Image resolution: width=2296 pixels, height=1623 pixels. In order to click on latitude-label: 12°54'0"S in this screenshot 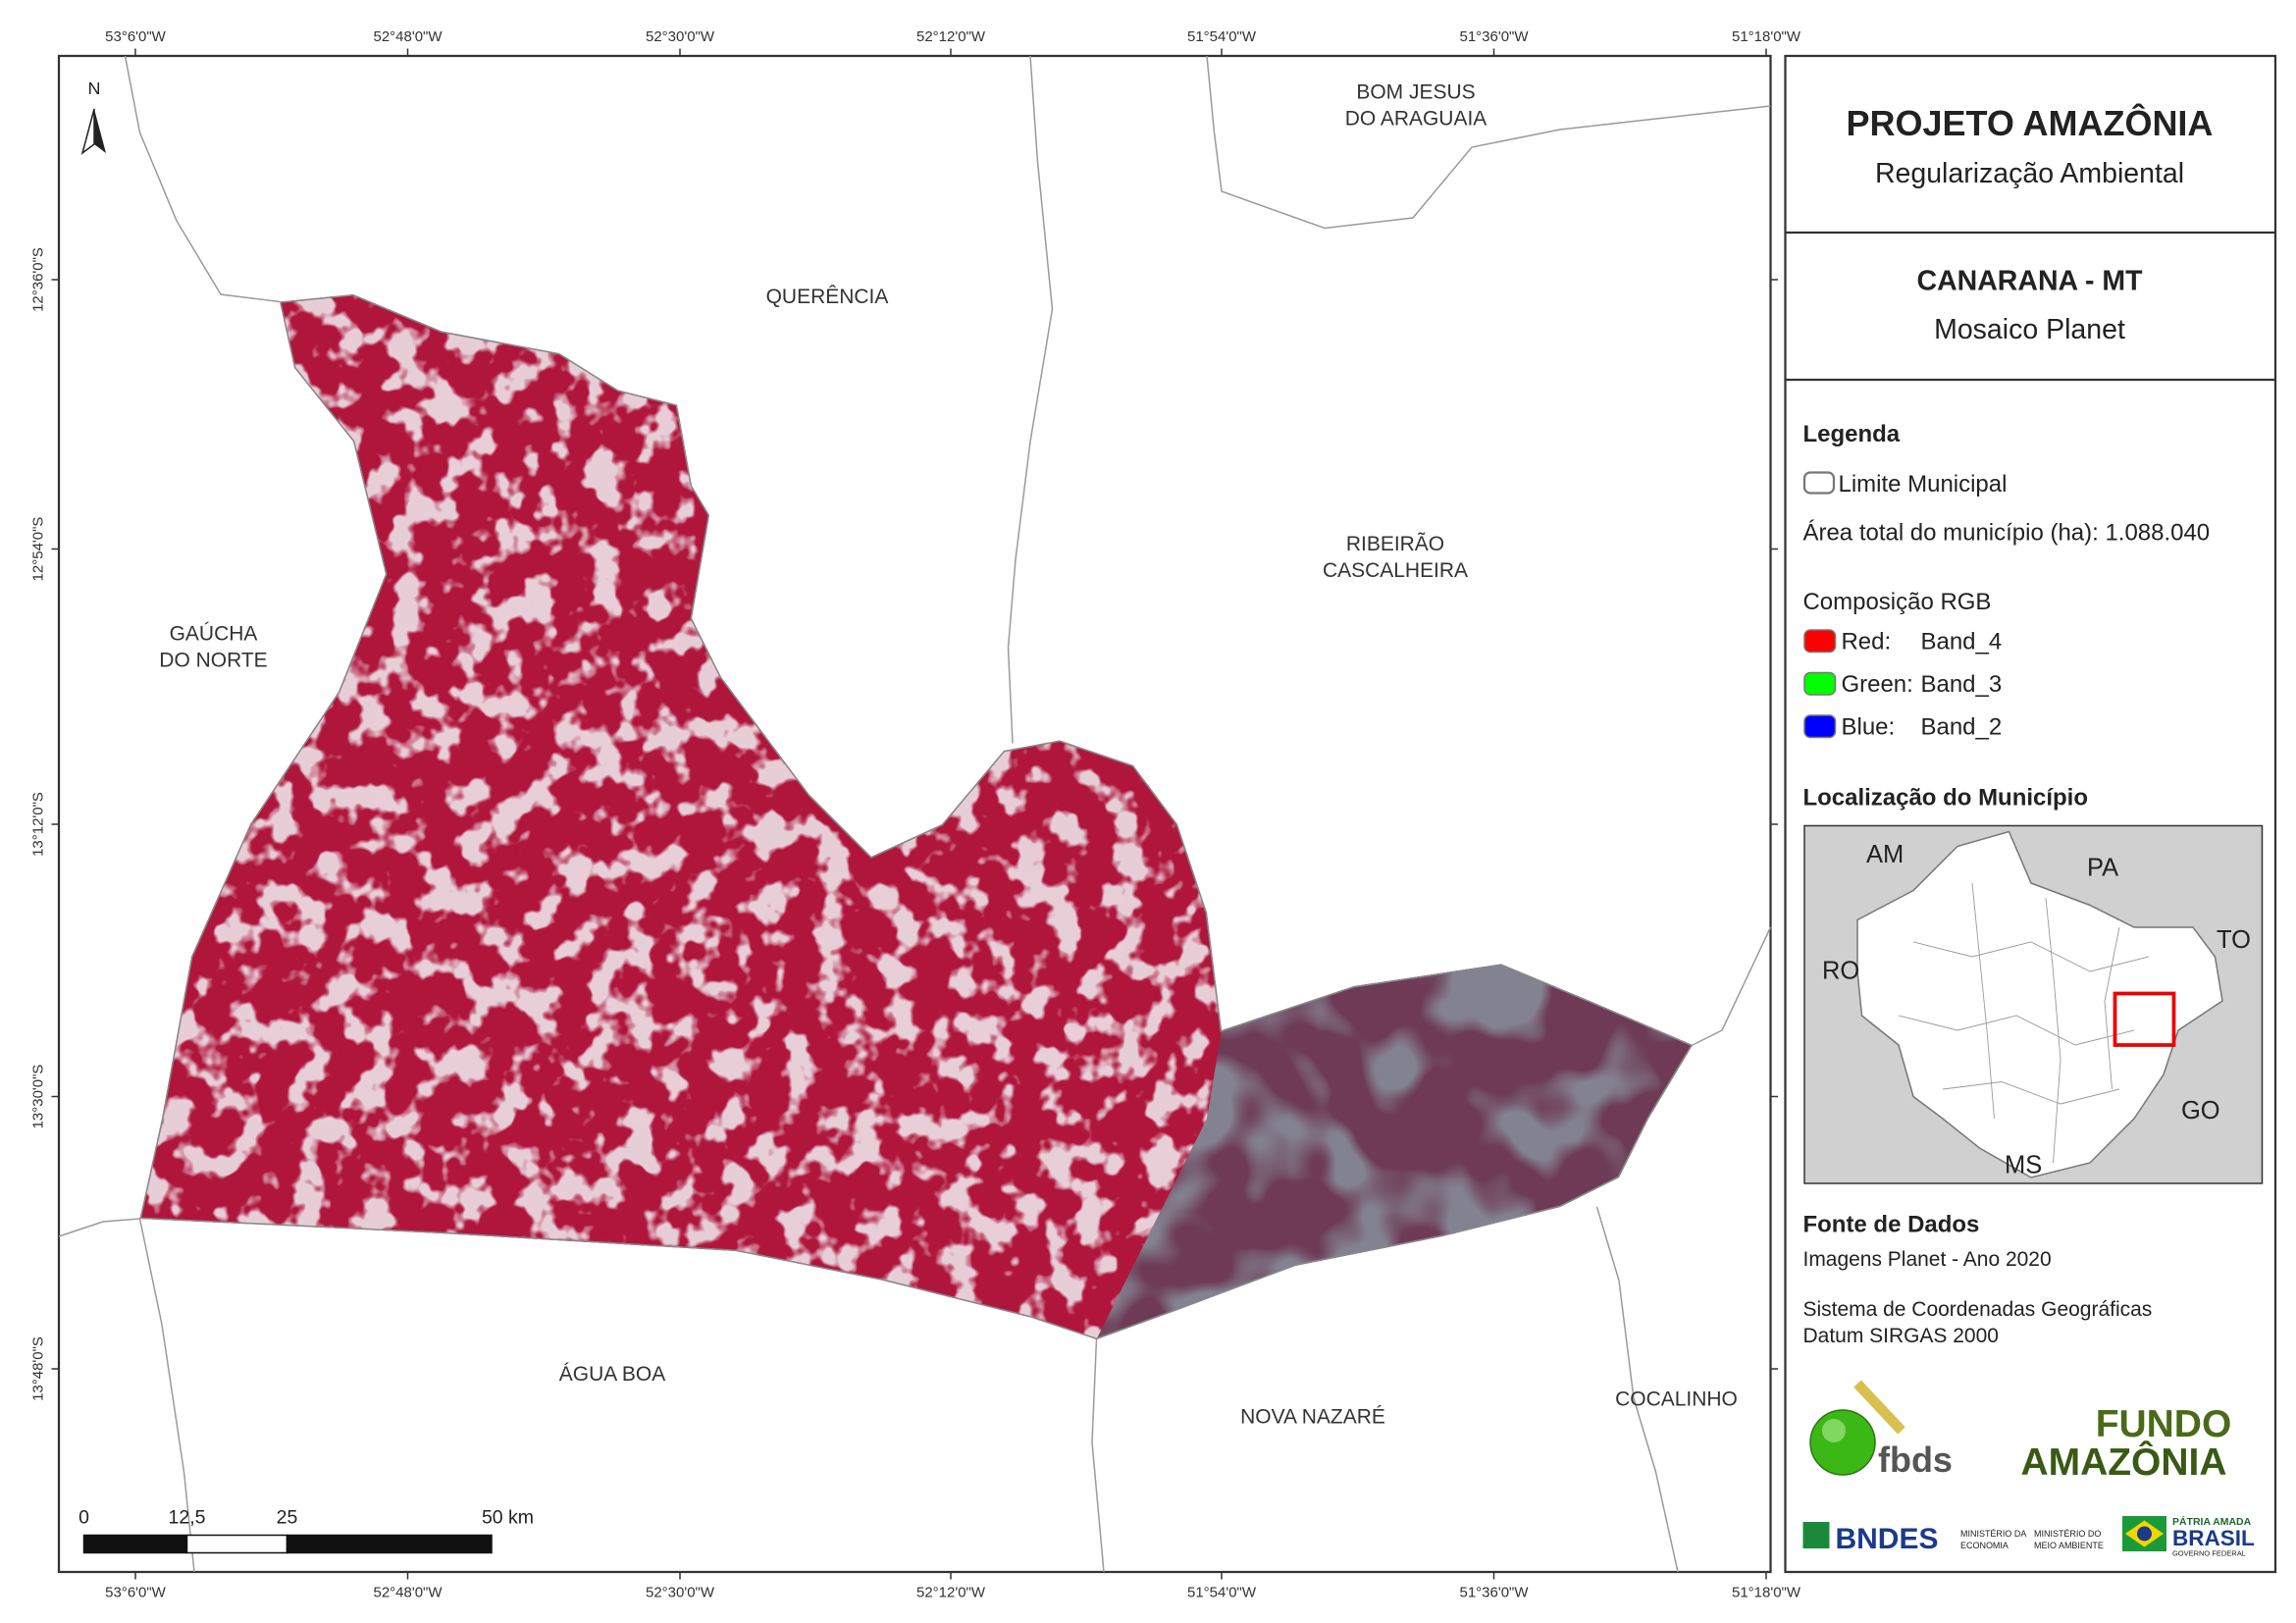, I will do `click(38, 549)`.